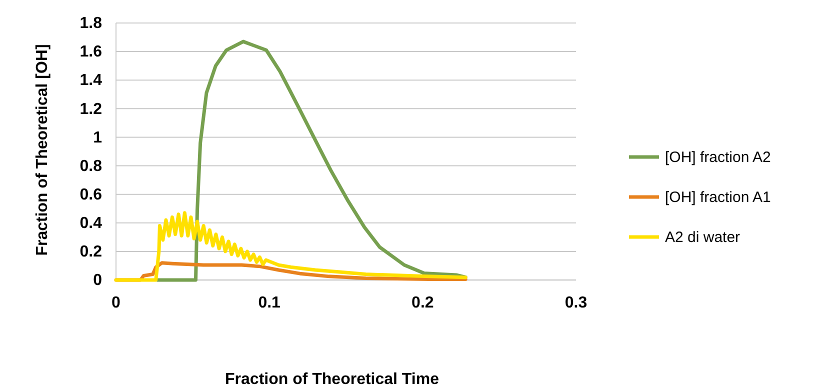  Describe the element at coordinates (91, 52) in the screenshot. I see `y-tick-label: 1.6` at that location.